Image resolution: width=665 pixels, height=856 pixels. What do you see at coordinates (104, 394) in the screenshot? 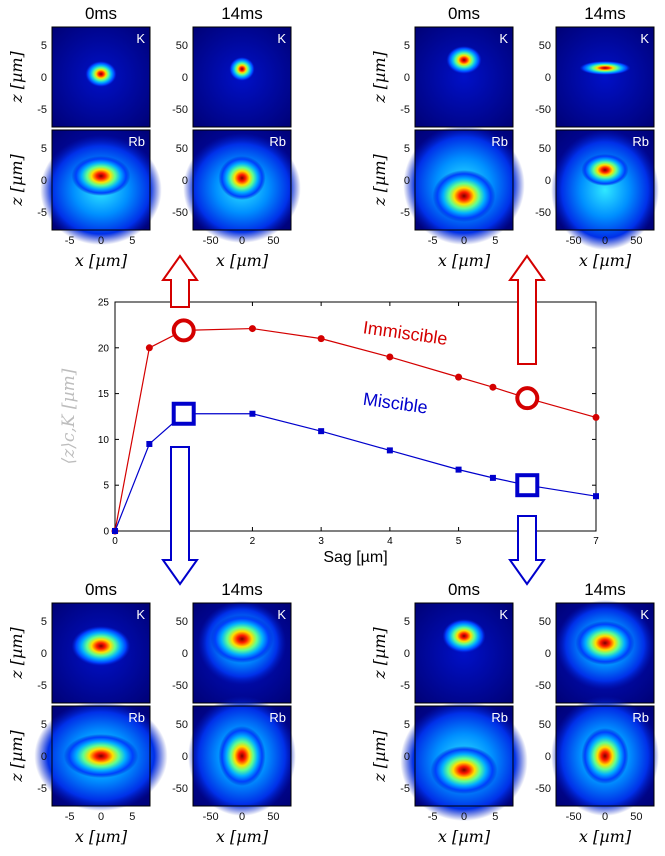
I see `y-tick-label: 15` at bounding box center [104, 394].